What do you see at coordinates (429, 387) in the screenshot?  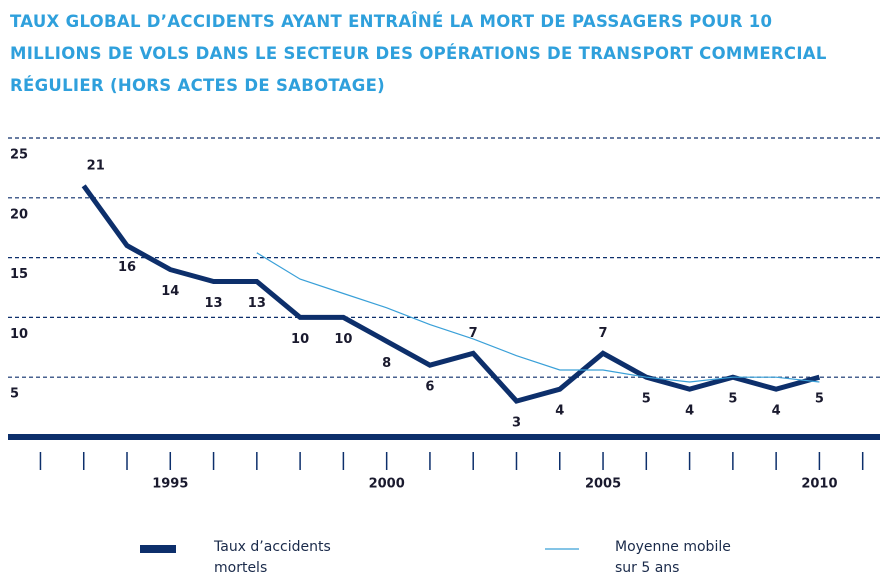 I see `data-label: 6` at bounding box center [429, 387].